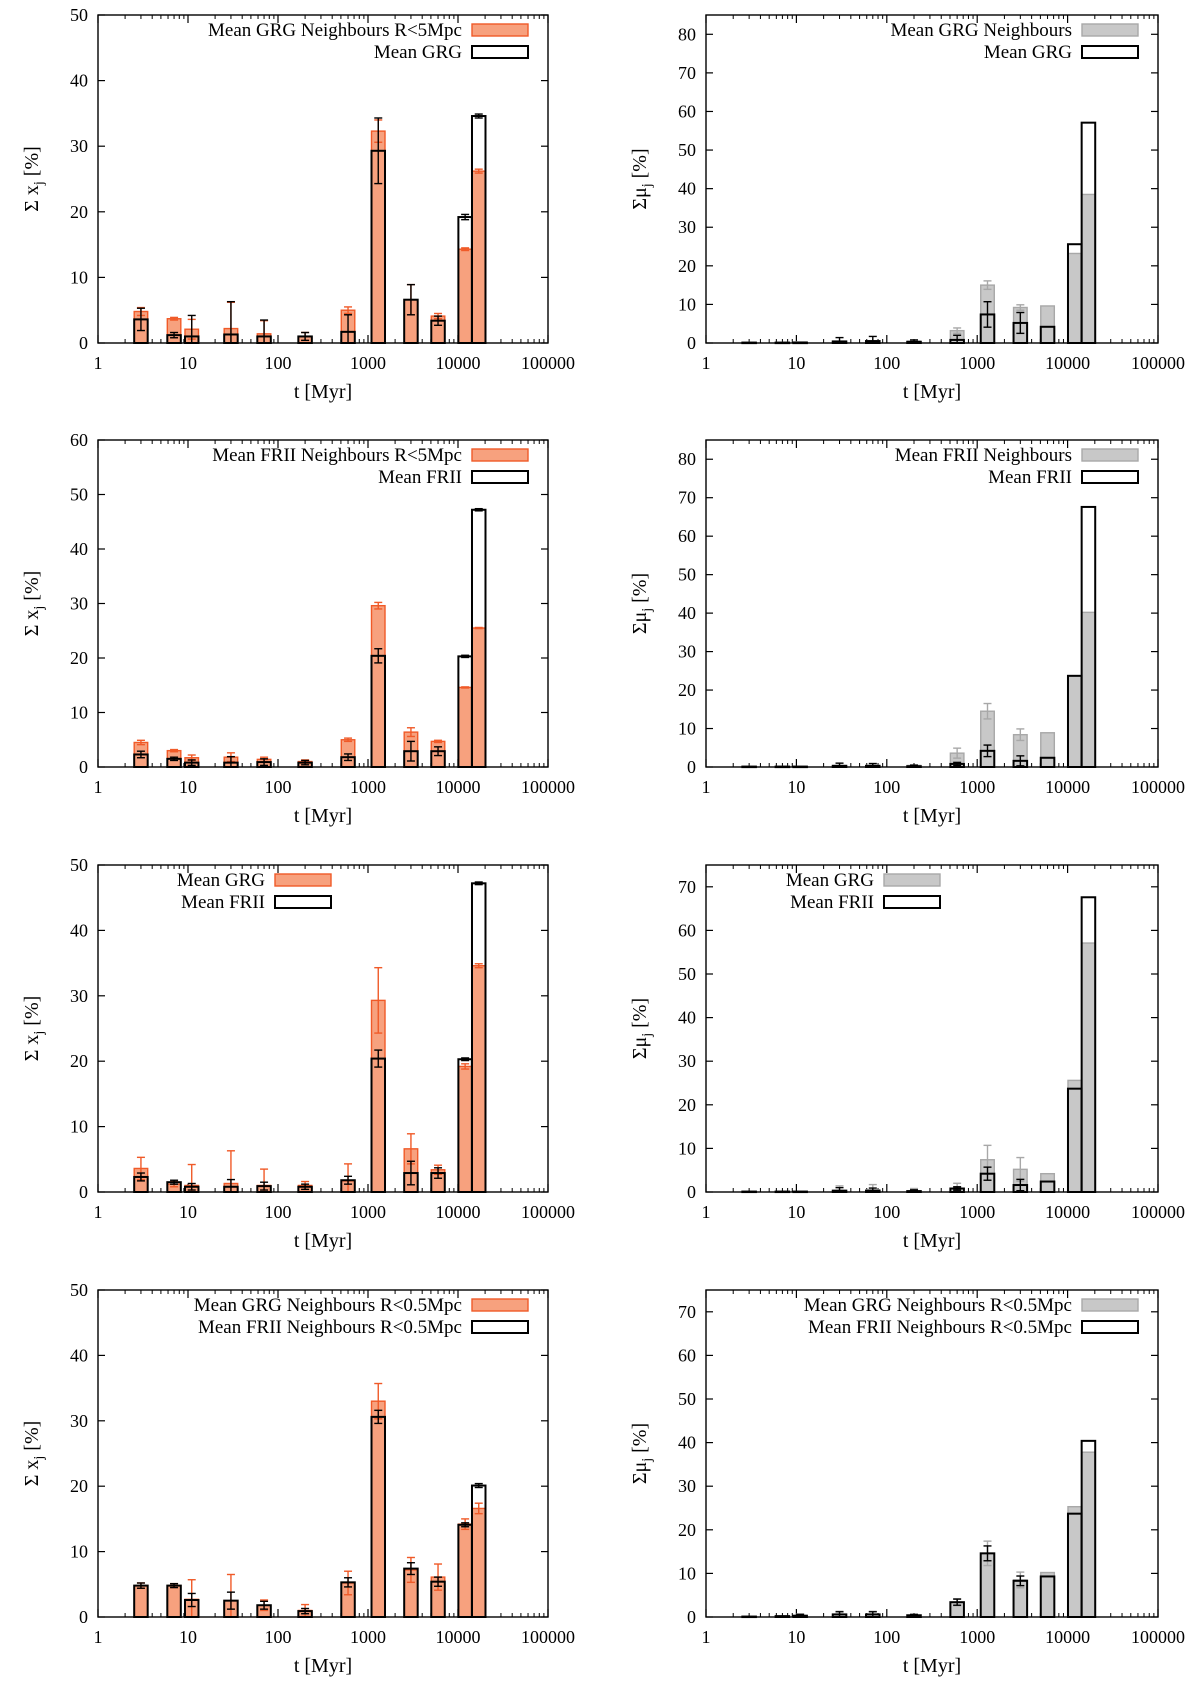 The image size is (1200, 1688). I want to click on y-tick-label: 80, so click(687, 34).